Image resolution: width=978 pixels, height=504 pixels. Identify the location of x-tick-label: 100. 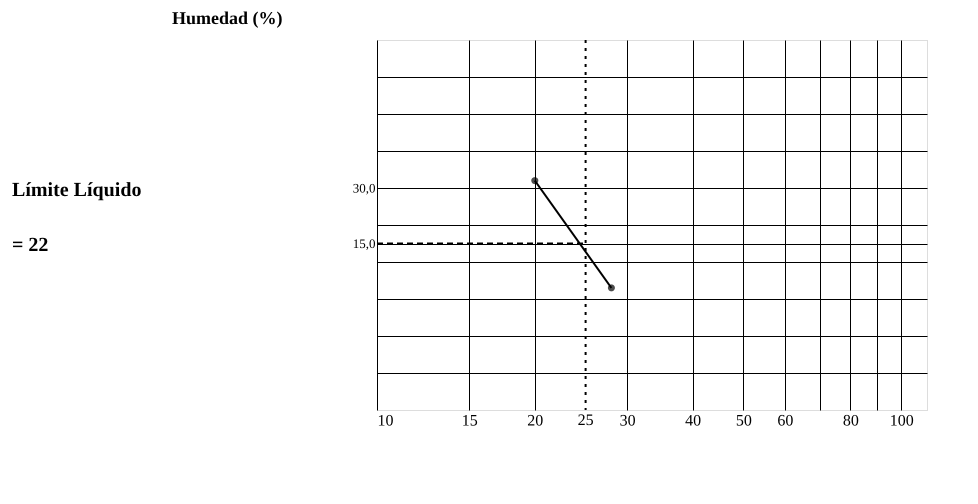
(902, 421).